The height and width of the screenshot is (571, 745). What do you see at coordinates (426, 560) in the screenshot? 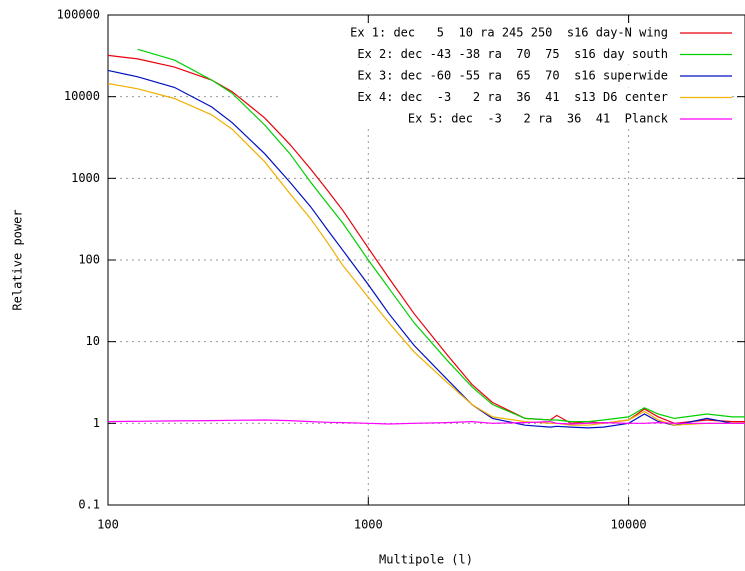
I see `x-axis-label: Multipole (l)` at bounding box center [426, 560].